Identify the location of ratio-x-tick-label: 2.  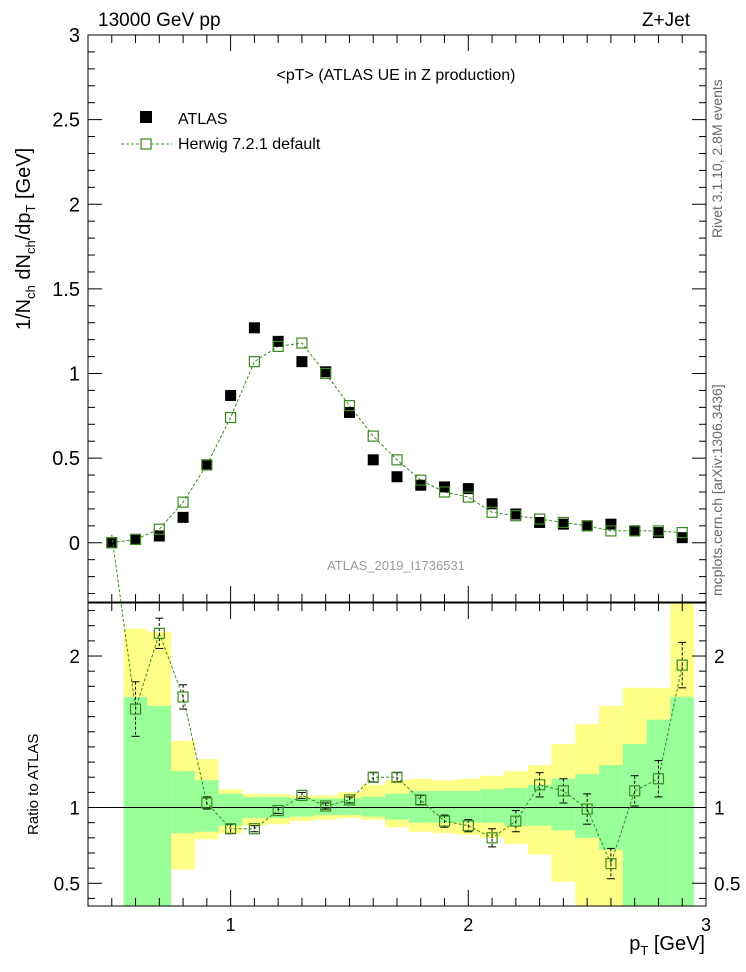
(468, 925).